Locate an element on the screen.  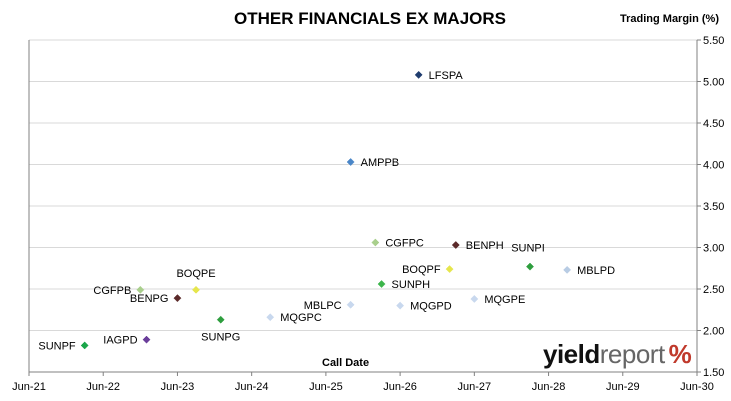
y-tick-label: 1.50 is located at coordinates (713, 373).